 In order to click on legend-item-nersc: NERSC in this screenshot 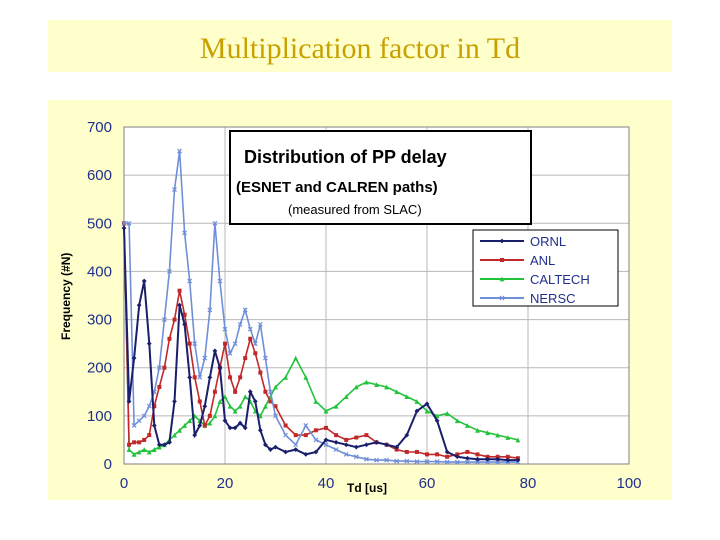, I will do `click(528, 298)`.